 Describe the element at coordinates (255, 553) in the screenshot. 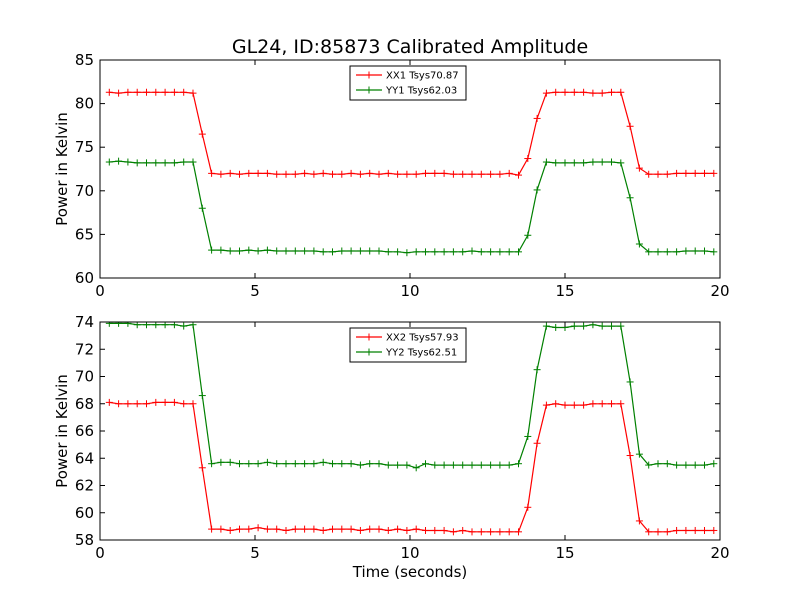

I see `x-tick-label: 5` at that location.